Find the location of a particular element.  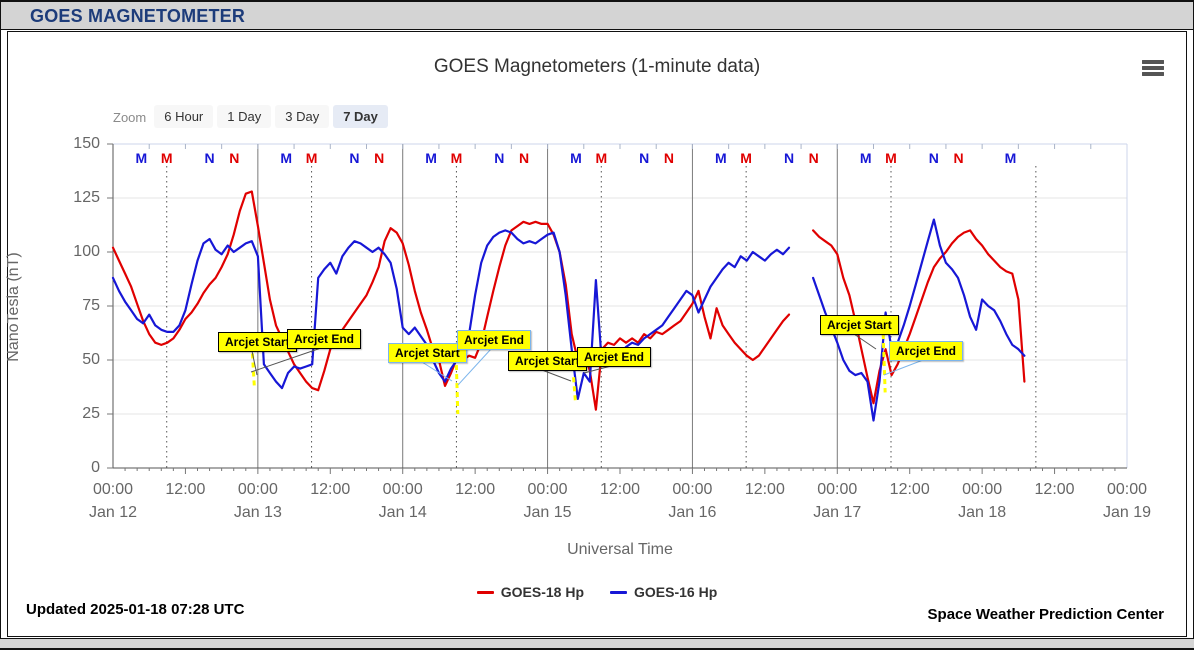

legend-item-goes-16-hp: GOES-16 Hp is located at coordinates (663, 592).